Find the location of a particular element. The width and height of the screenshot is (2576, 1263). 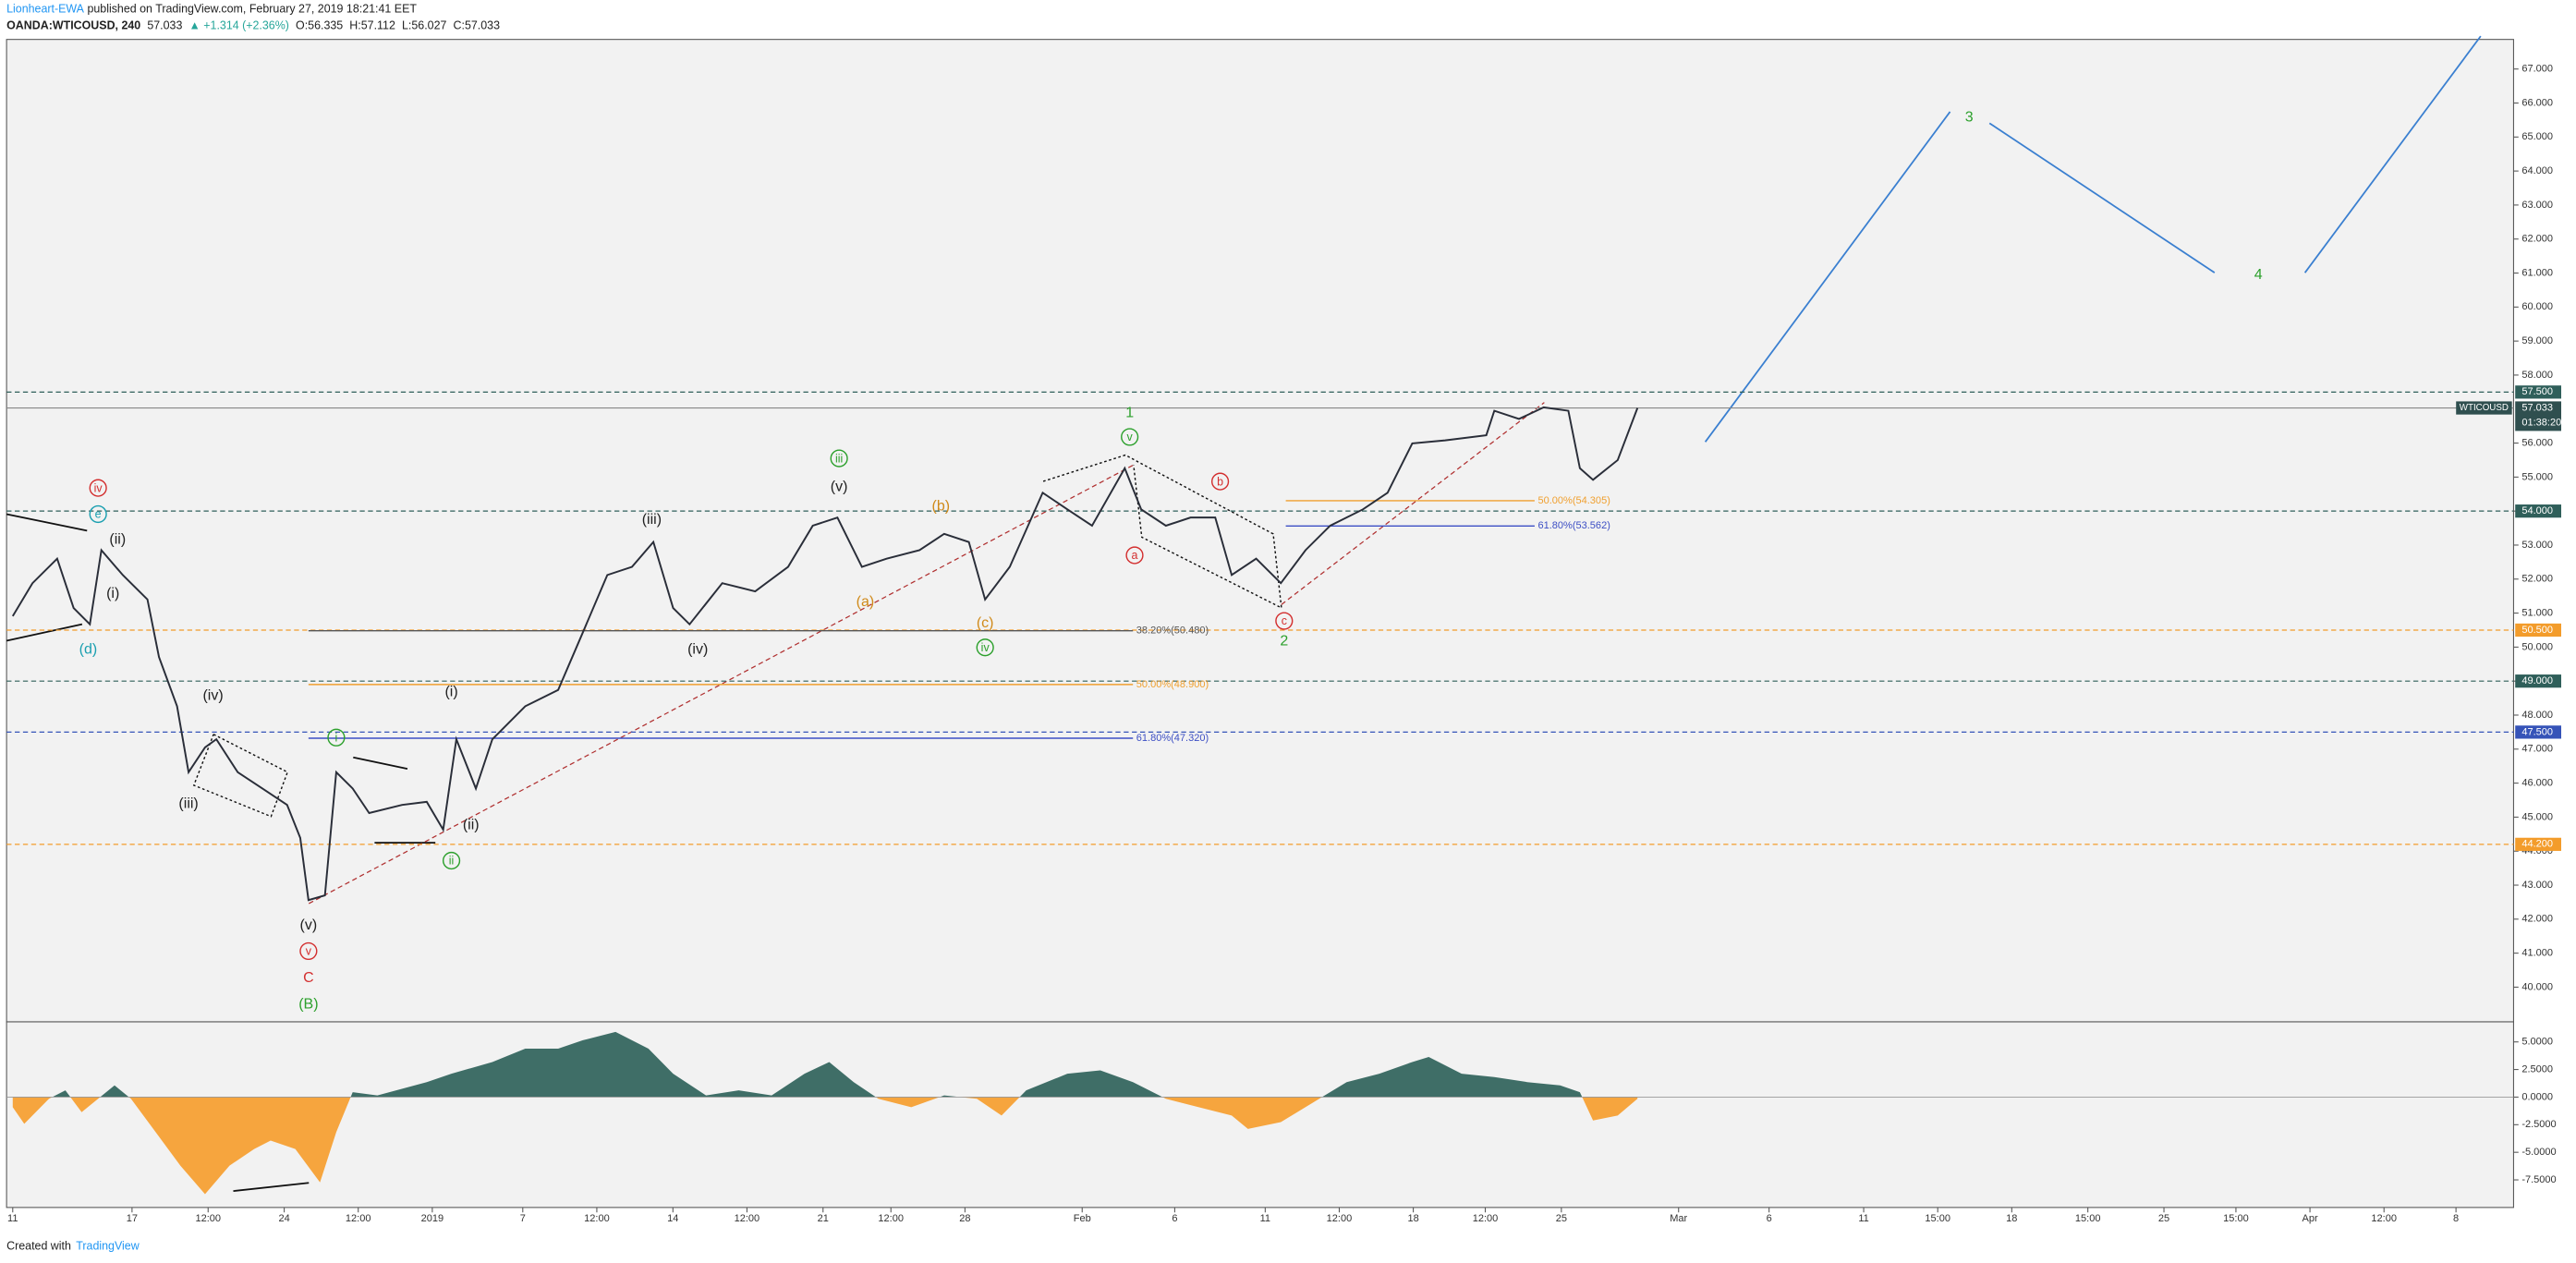

wave-label: iii is located at coordinates (839, 458).